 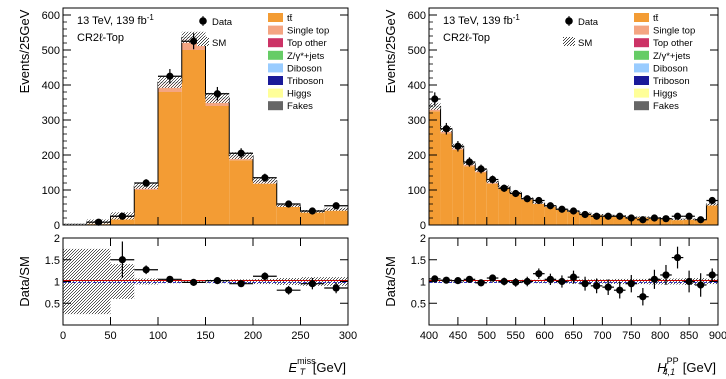 I want to click on y-tick-label-top: 200, so click(x=417, y=156).